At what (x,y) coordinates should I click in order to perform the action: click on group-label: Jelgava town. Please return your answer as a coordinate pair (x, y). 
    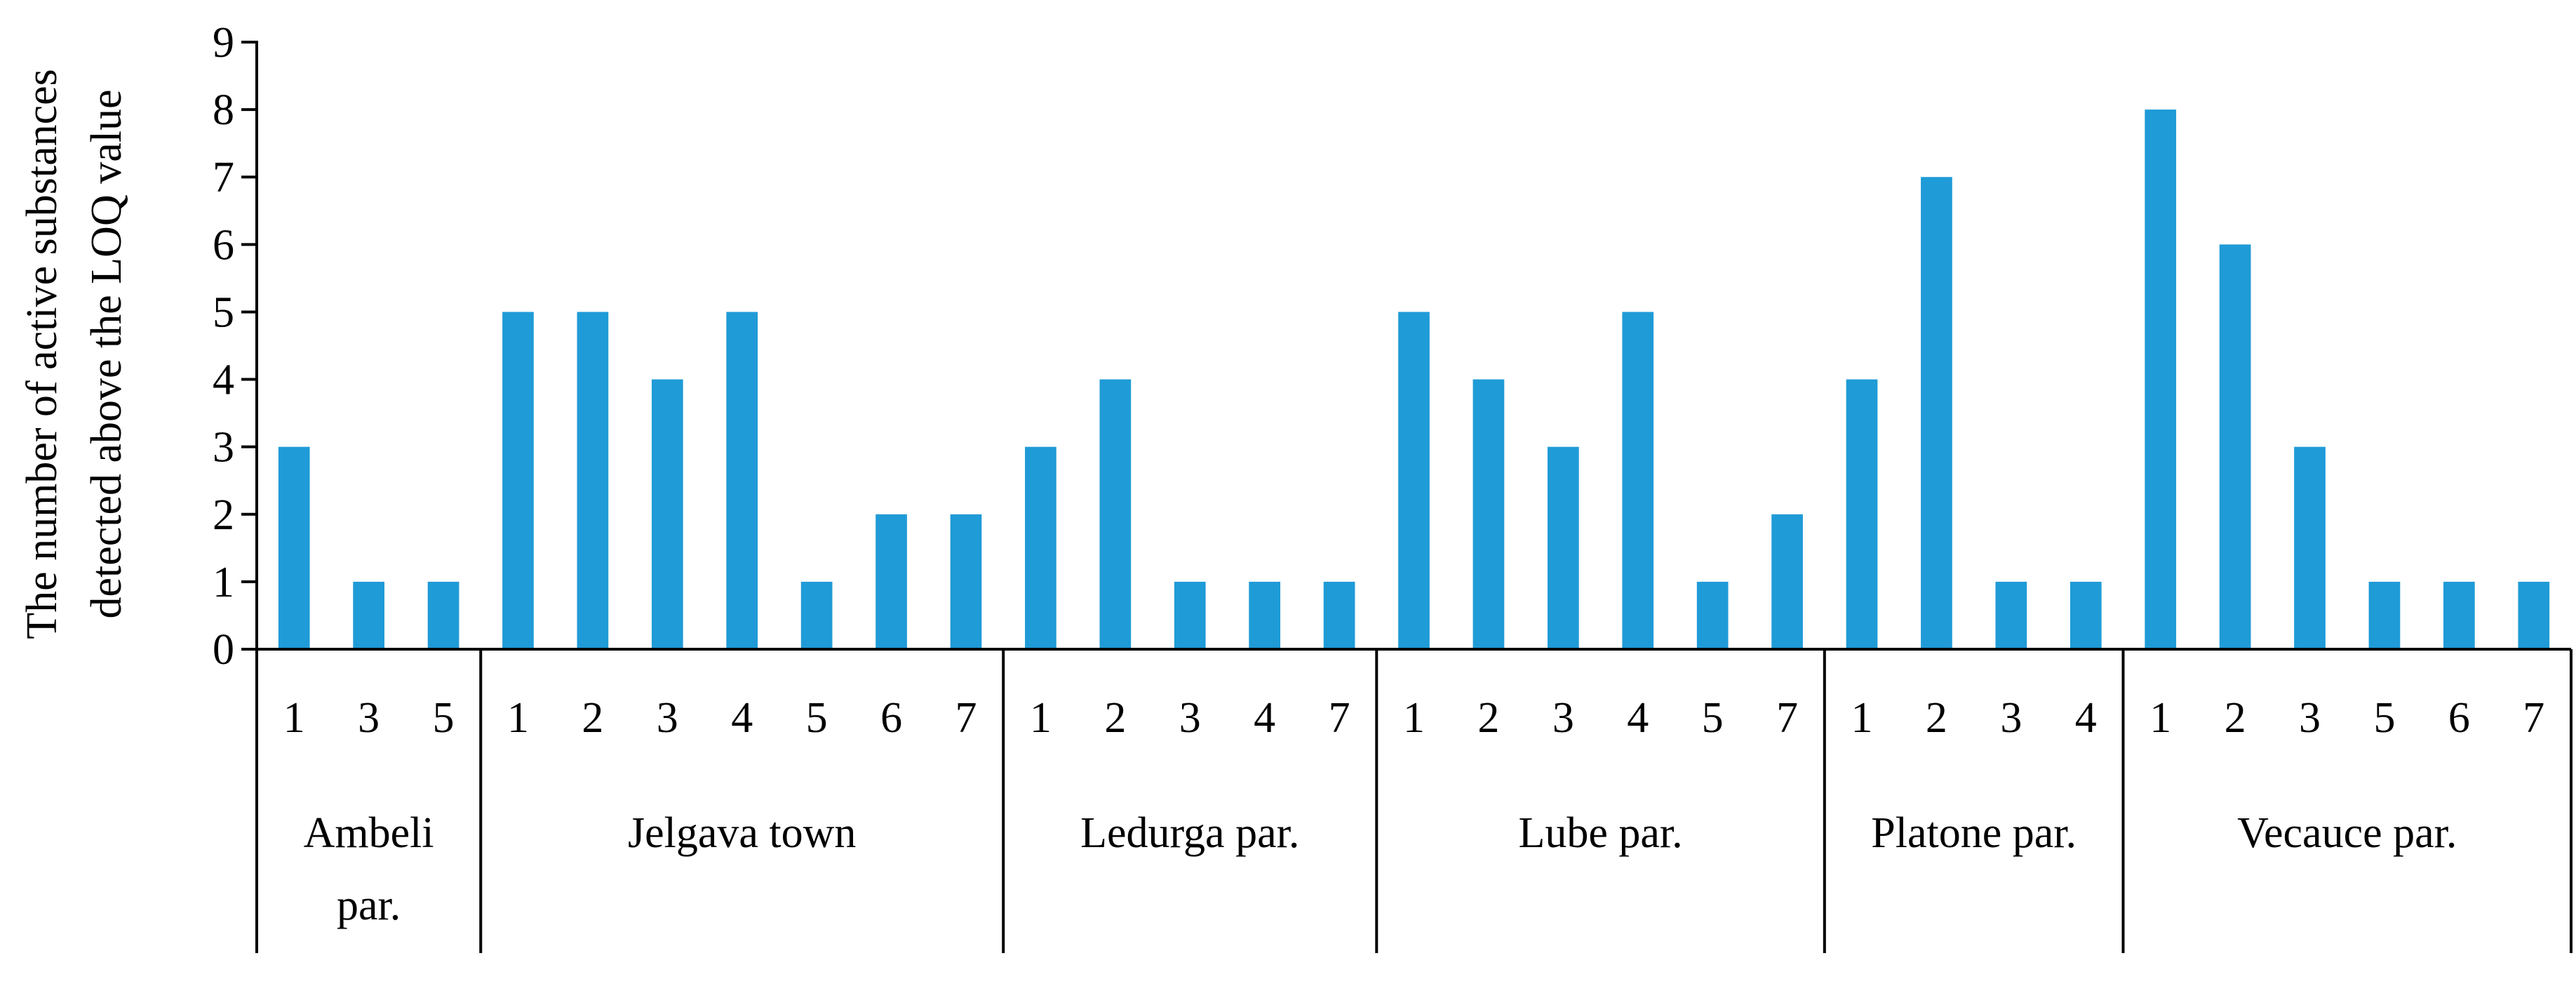
    Looking at the image, I should click on (742, 833).